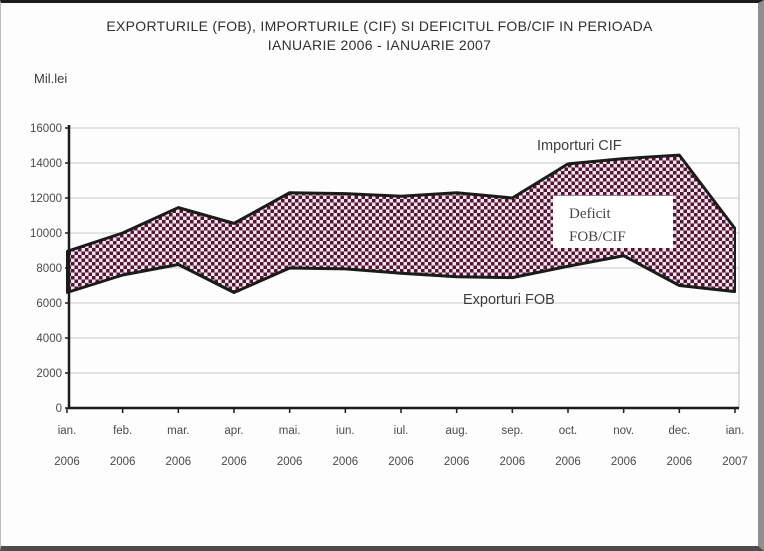 The width and height of the screenshot is (764, 551). What do you see at coordinates (590, 214) in the screenshot?
I see `deficit-label-line1: Deficit` at bounding box center [590, 214].